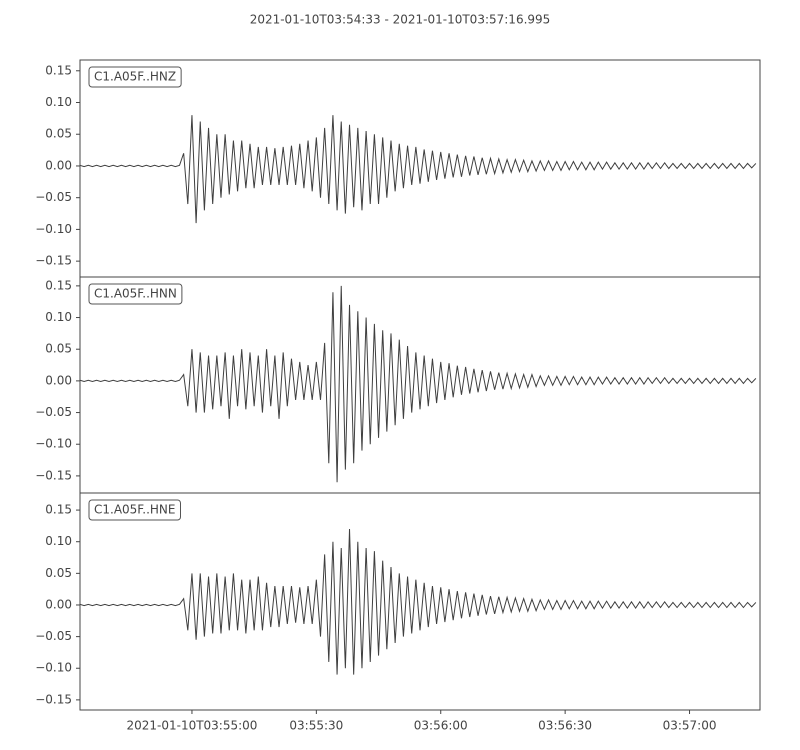  I want to click on x-tick-label: 03:55:30, so click(316, 726).